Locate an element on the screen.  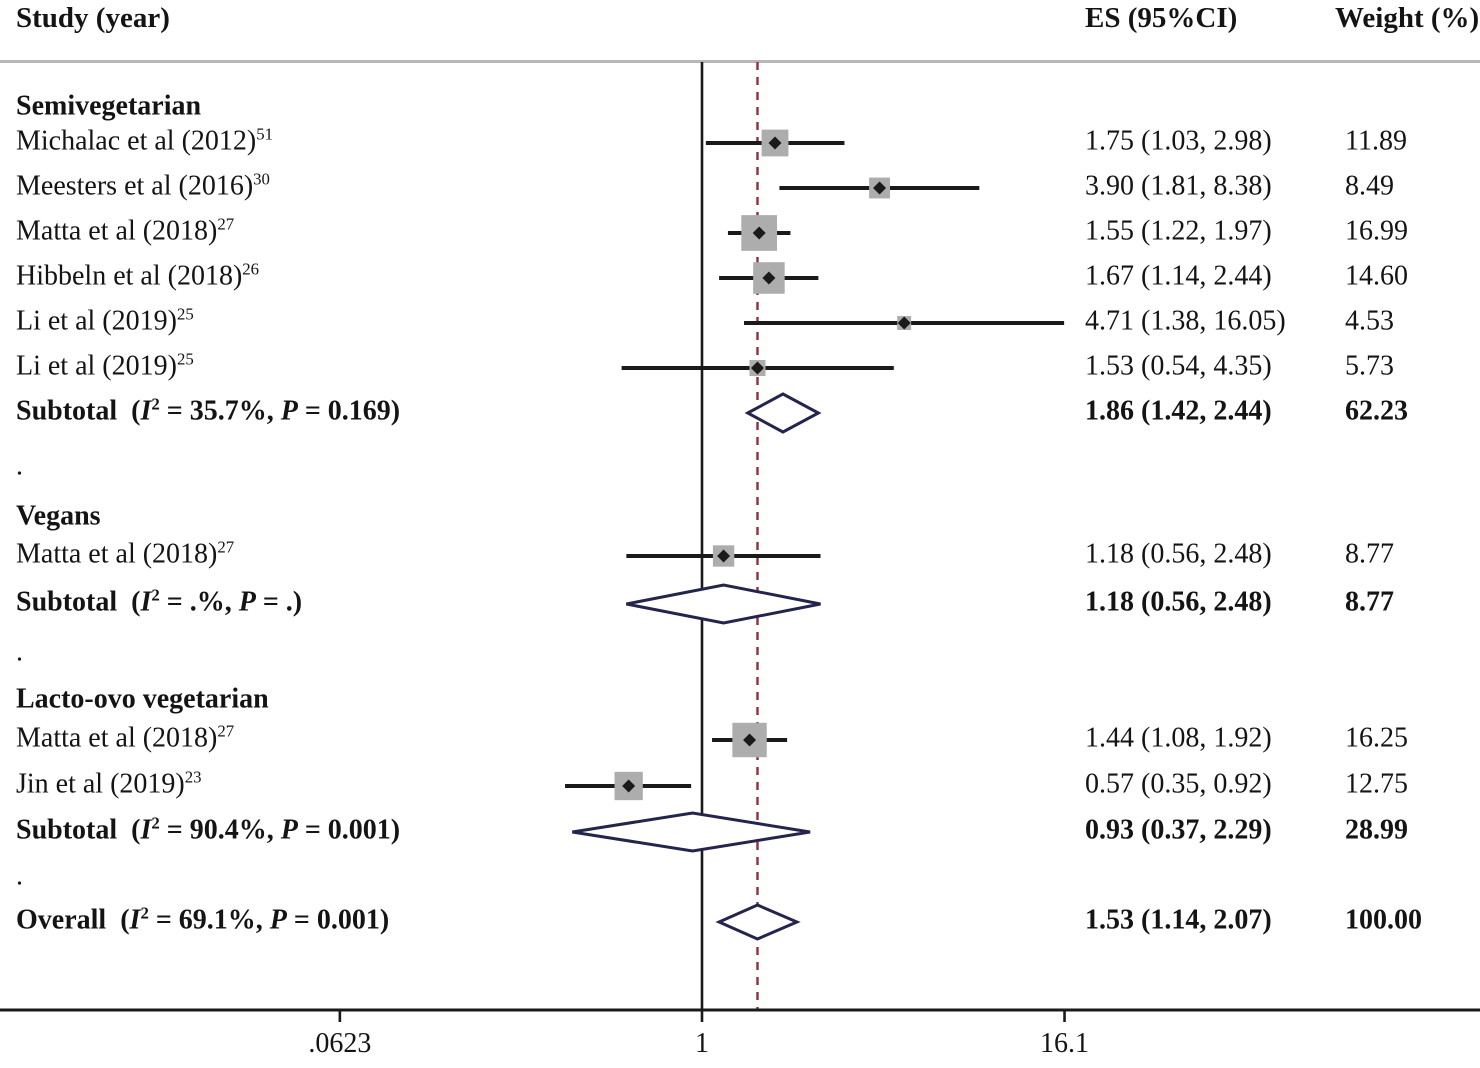
column-header-es: ES (95%CI) is located at coordinates (1161, 18).